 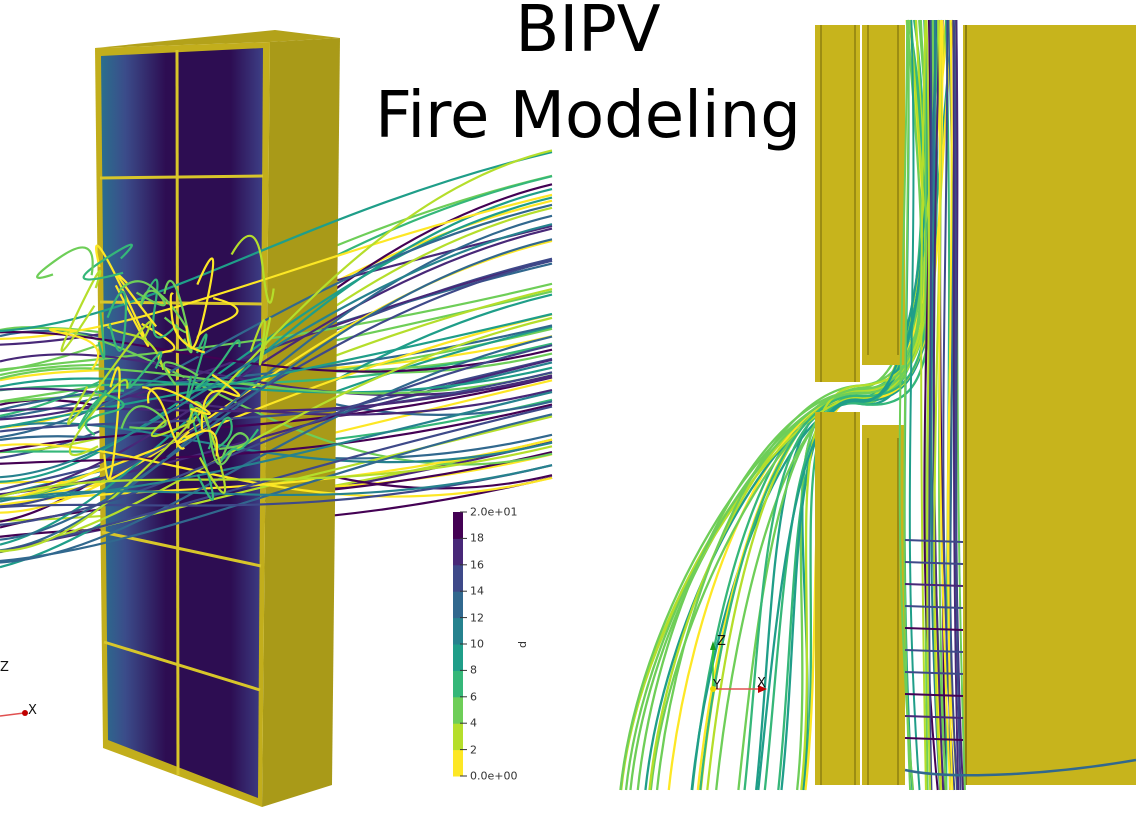 What do you see at coordinates (588, 33) in the screenshot?
I see `title-line-1: BIPV` at bounding box center [588, 33].